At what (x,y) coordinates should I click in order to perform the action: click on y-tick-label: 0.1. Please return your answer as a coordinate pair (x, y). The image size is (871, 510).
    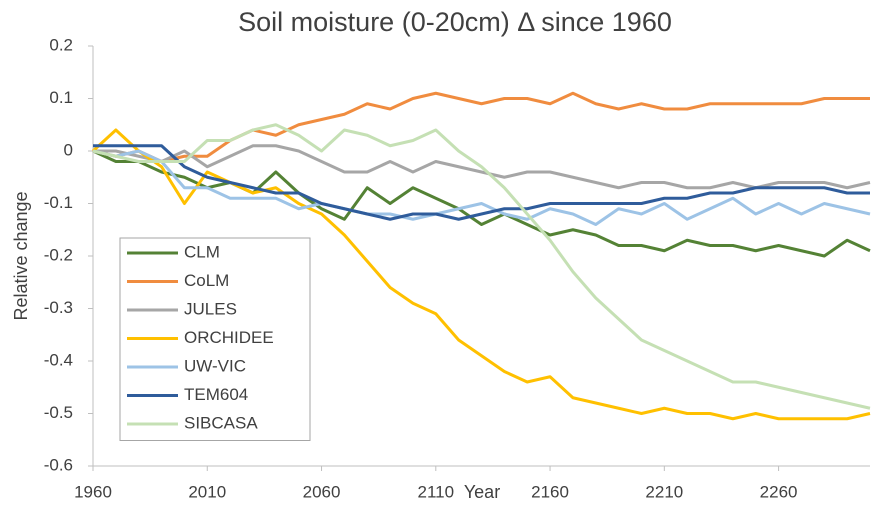
    Looking at the image, I should click on (61, 97).